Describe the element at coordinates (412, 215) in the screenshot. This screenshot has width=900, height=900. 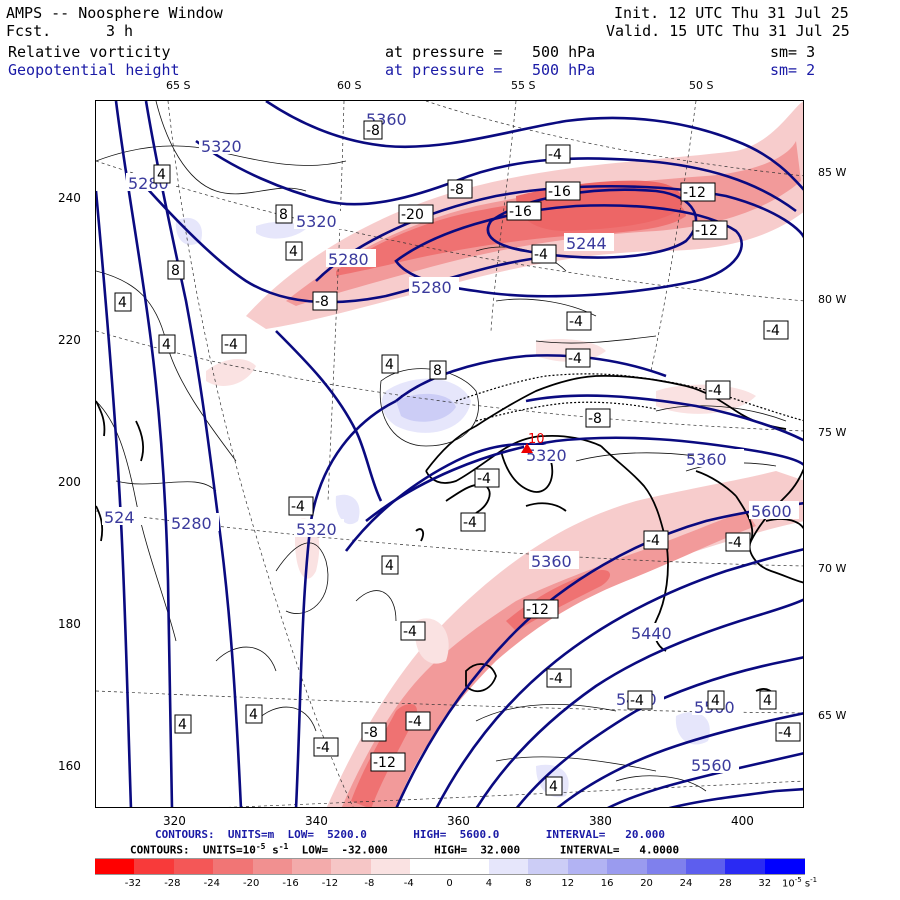
I see `vort-label: -20` at that location.